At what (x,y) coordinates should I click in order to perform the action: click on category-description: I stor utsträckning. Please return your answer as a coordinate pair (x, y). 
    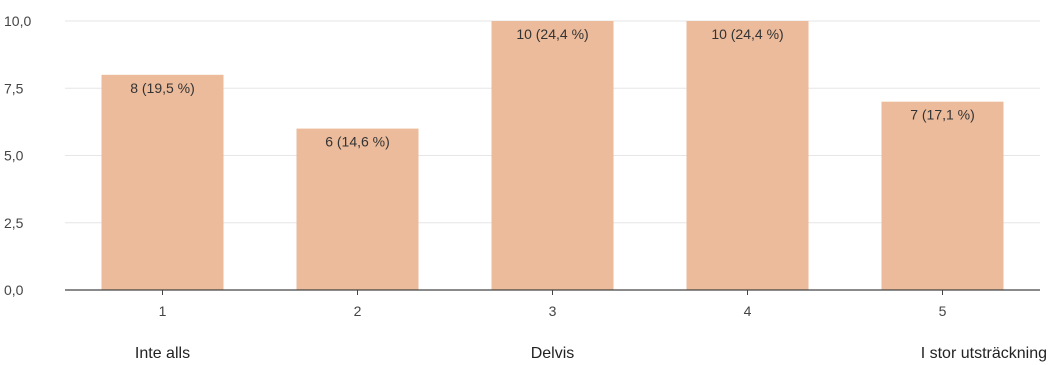
    Looking at the image, I should click on (984, 353).